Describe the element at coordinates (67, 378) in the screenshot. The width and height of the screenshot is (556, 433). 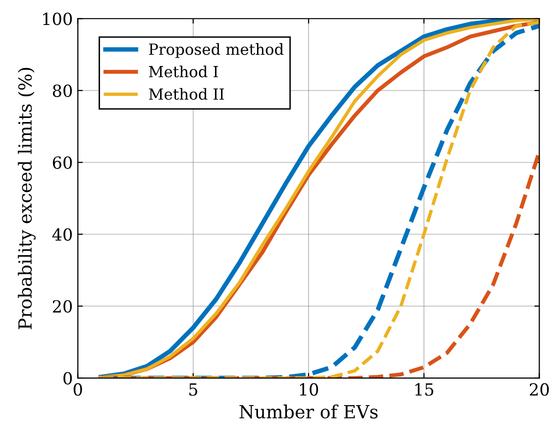
I see `y-tick-label: 0` at that location.